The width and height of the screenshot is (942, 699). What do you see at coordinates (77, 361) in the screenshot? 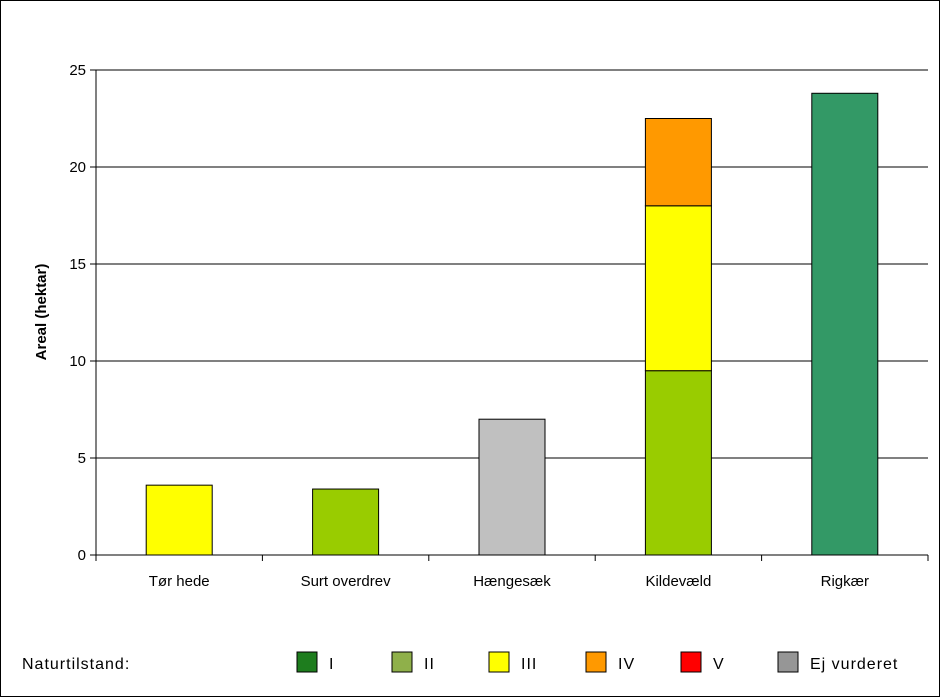
I see `y-tick-label-2: 10` at bounding box center [77, 361].